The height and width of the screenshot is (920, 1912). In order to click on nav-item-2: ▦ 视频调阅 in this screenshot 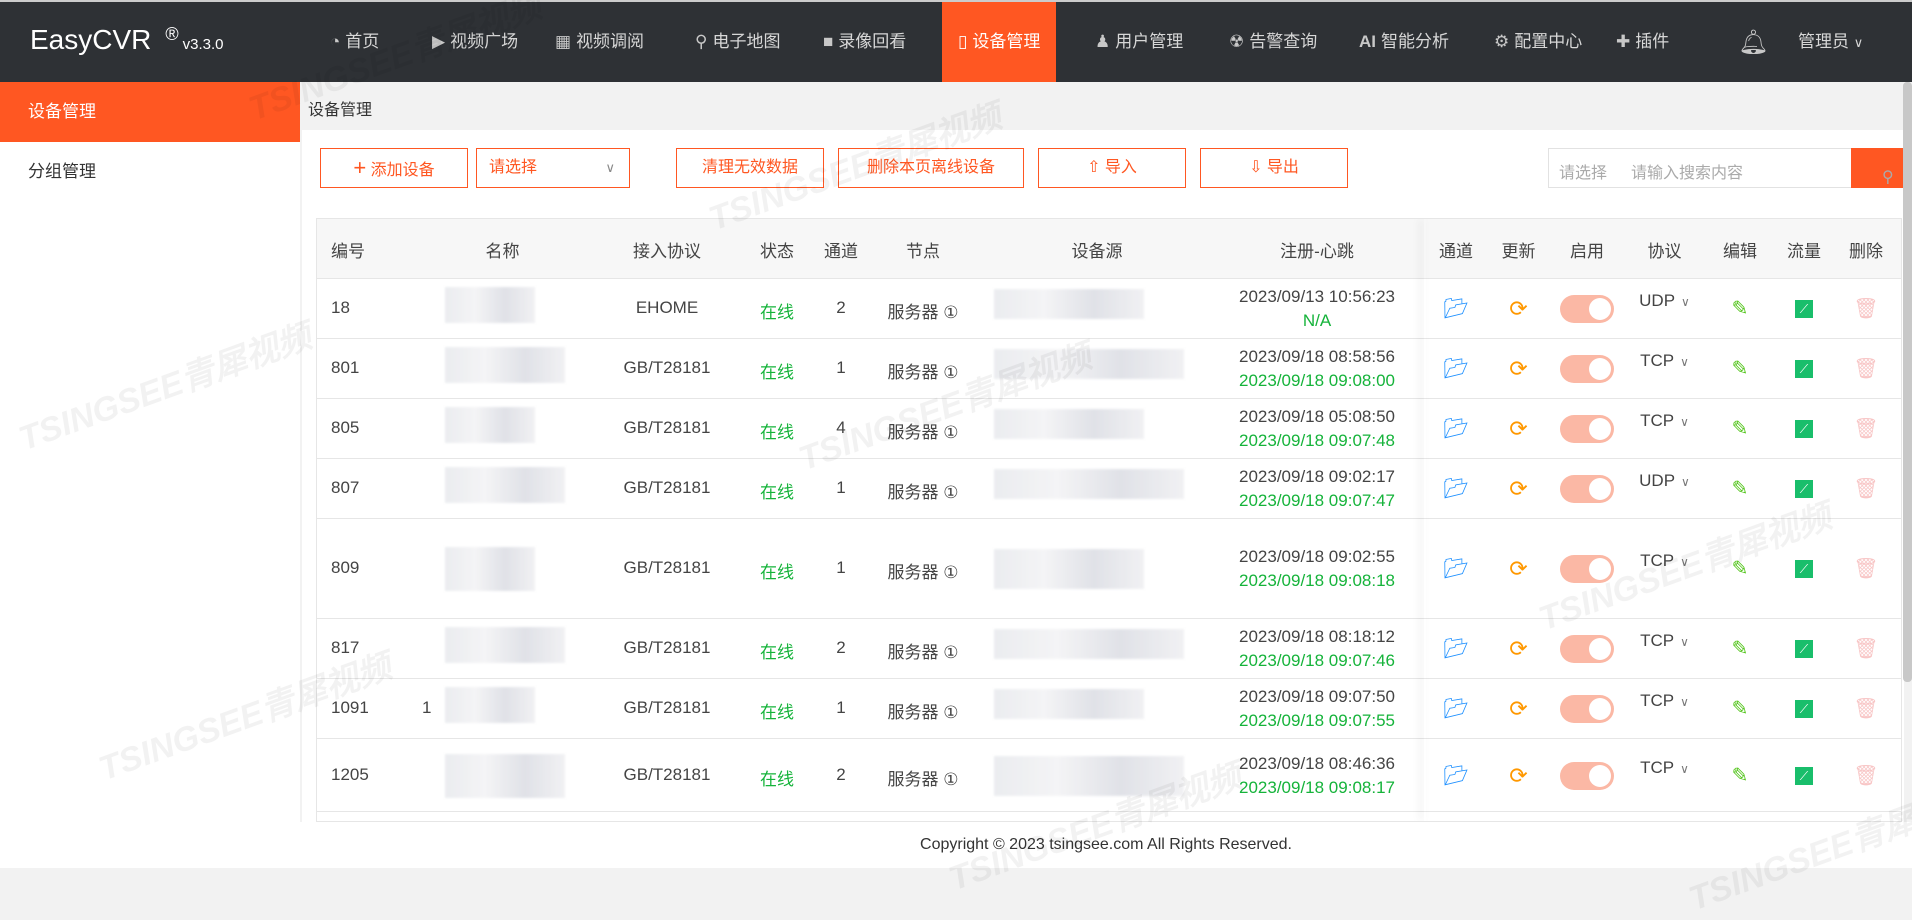, I will do `click(599, 42)`.